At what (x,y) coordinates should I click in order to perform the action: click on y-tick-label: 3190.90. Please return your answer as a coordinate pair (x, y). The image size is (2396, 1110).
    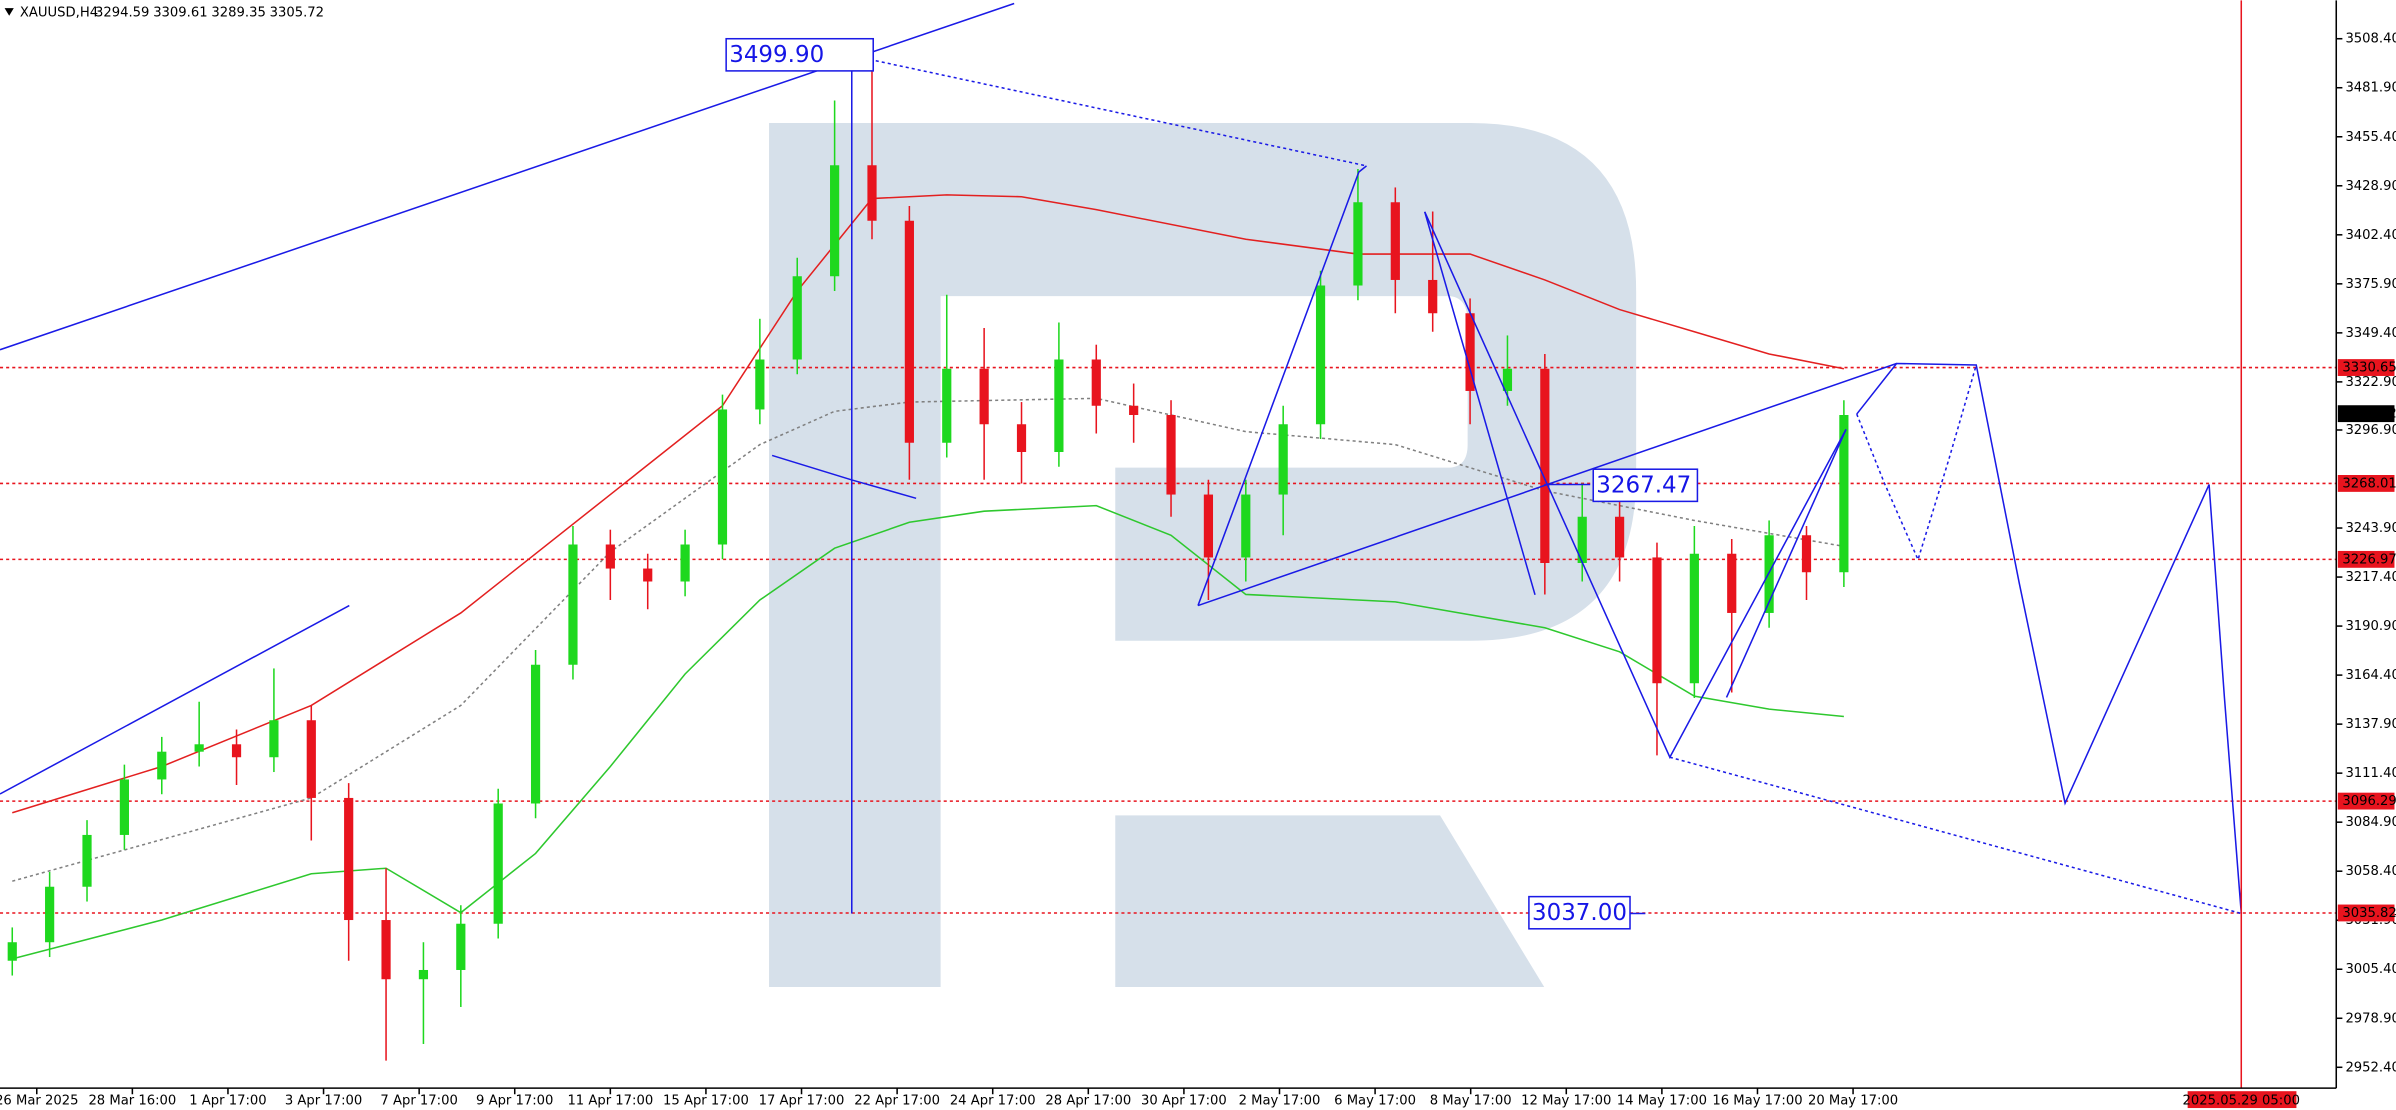
    Looking at the image, I should click on (2370, 626).